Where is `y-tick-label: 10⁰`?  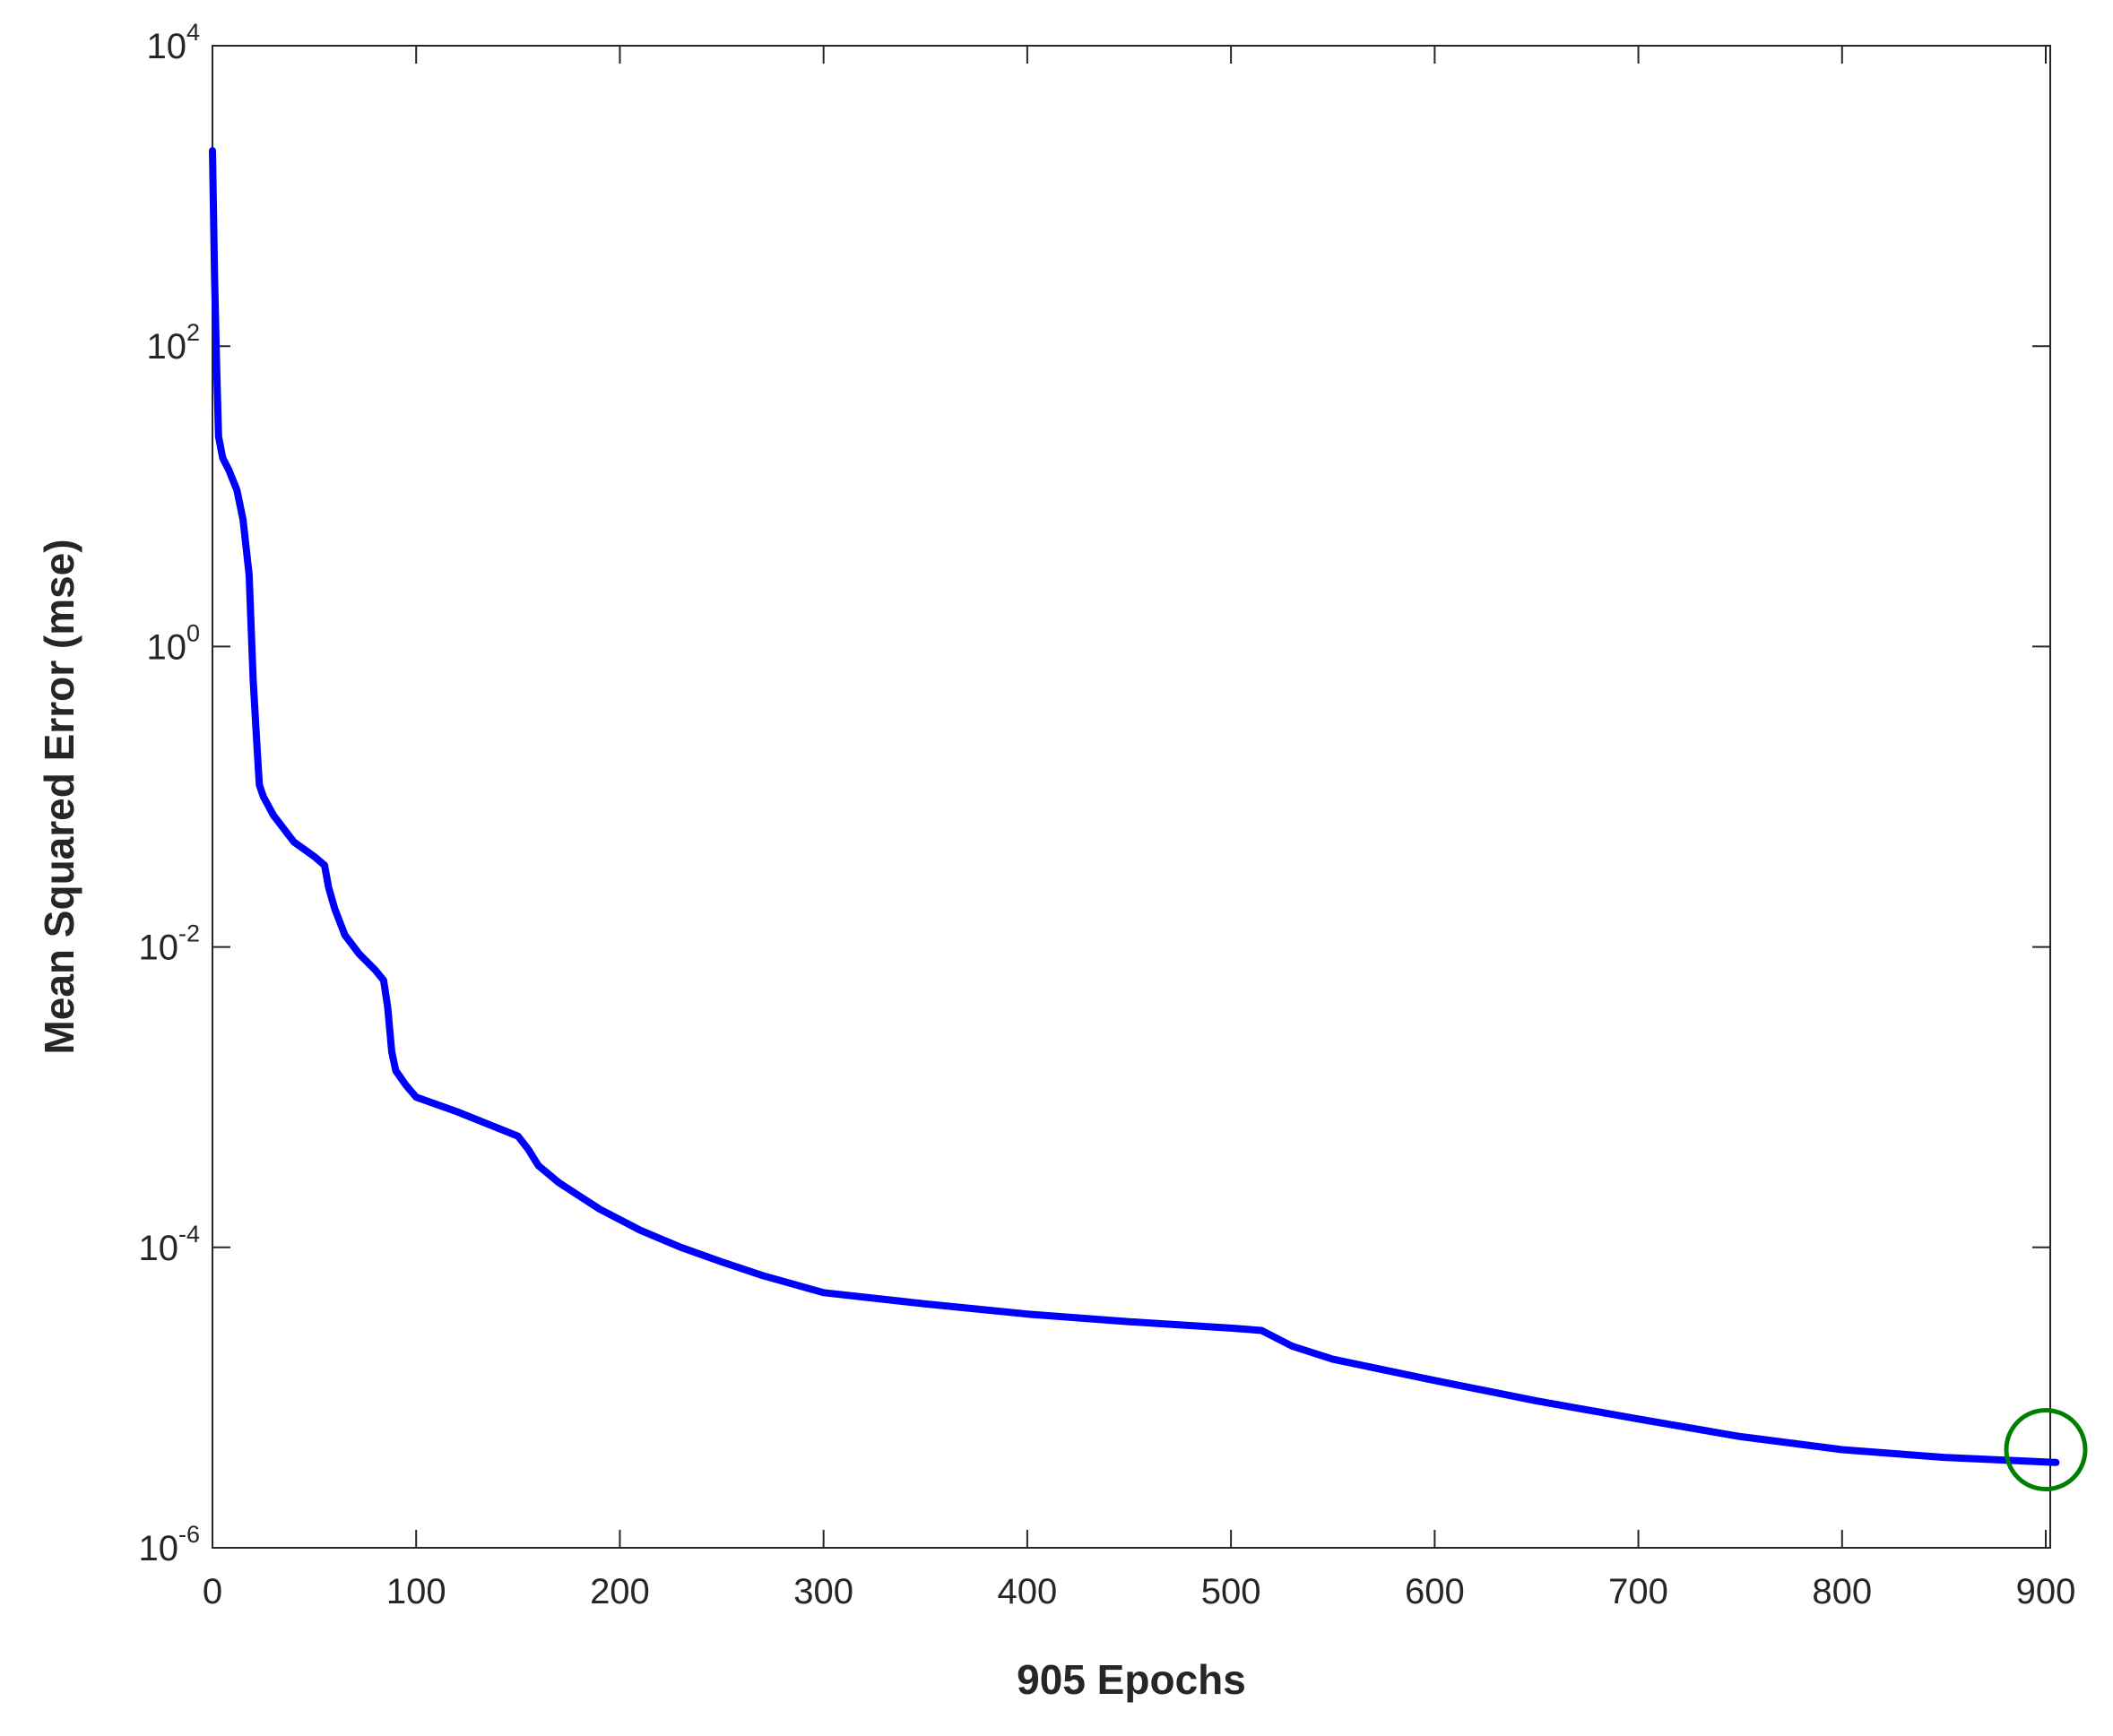
y-tick-label: 10⁰ is located at coordinates (173, 643).